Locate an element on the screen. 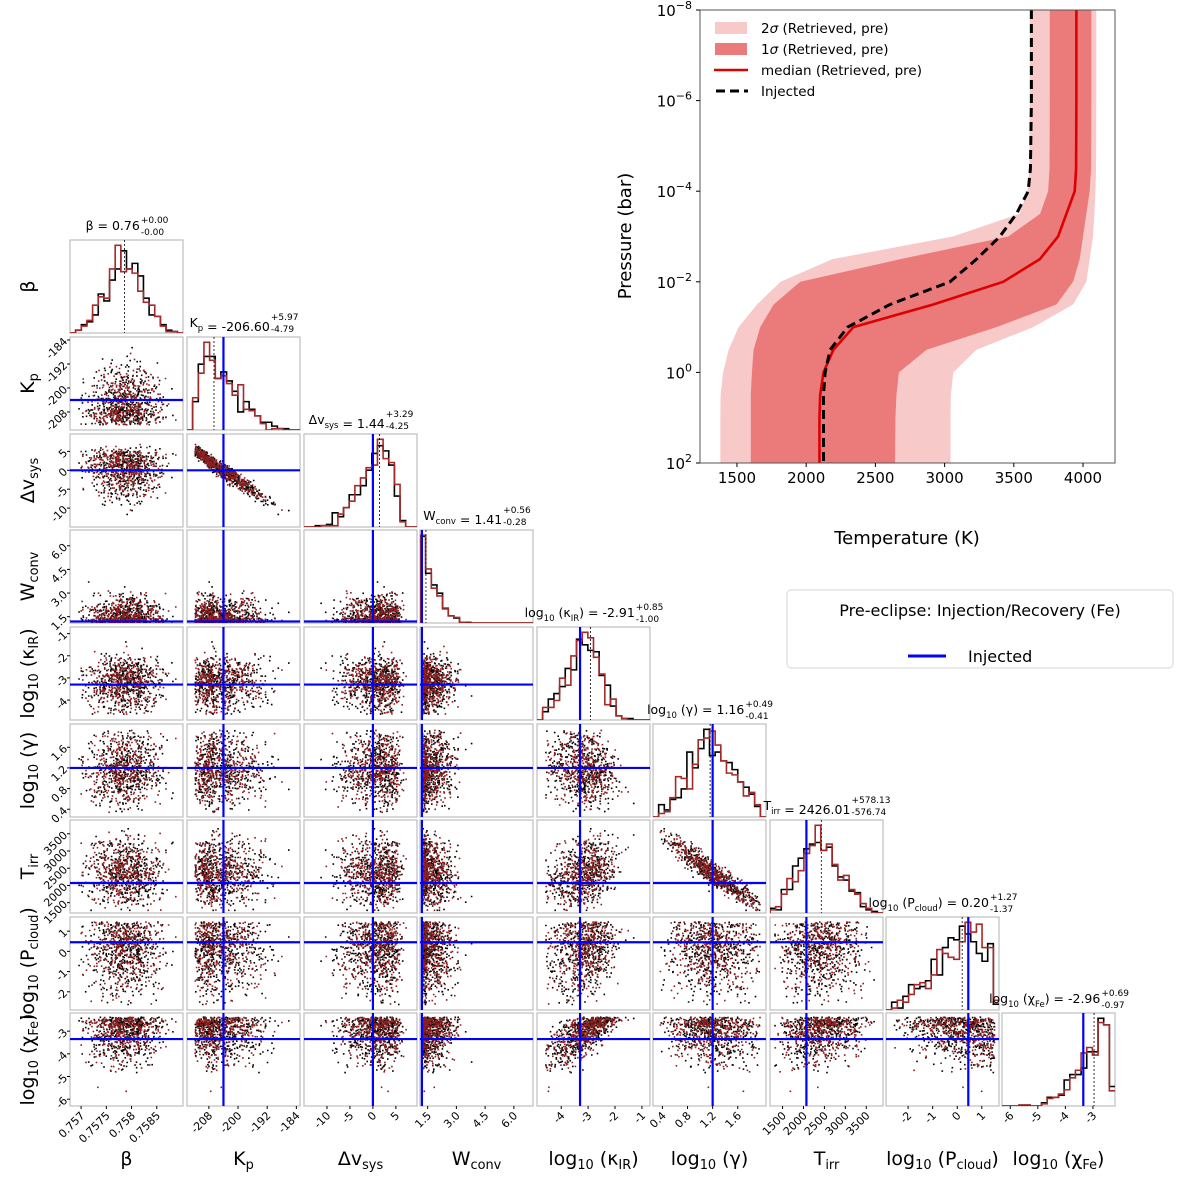 This screenshot has height=1185, width=1200. y-tick-label: -200 is located at coordinates (56, 396).